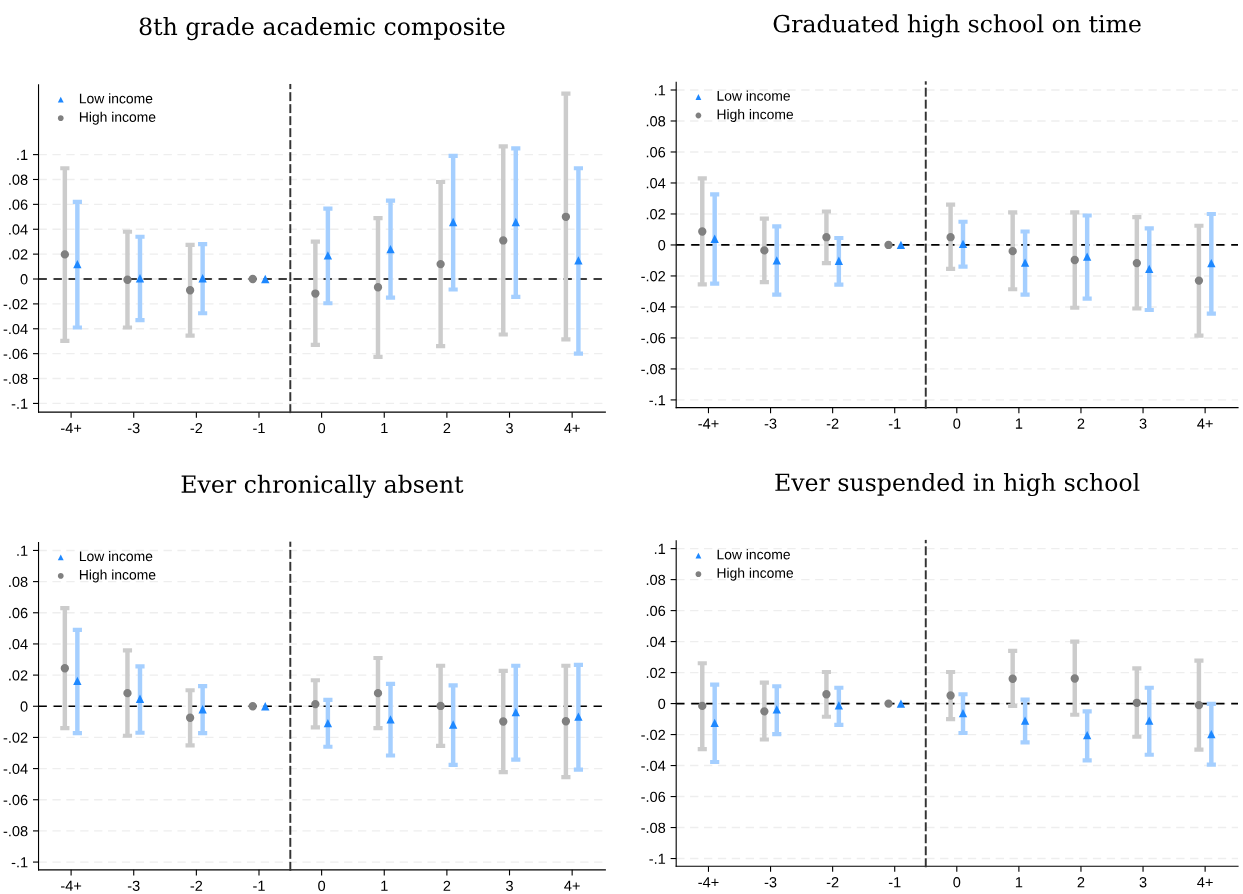  Describe the element at coordinates (322, 28) in the screenshot. I see `chart-title: 8th grade academic composite` at that location.